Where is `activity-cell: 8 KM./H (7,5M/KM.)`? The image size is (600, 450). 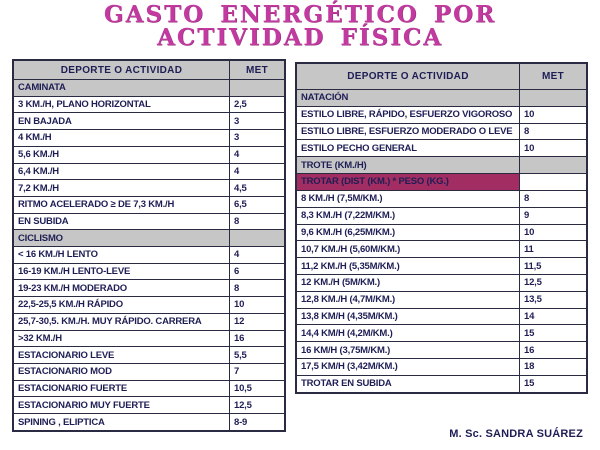 activity-cell: 8 KM./H (7,5M/KM.) is located at coordinates (407, 198).